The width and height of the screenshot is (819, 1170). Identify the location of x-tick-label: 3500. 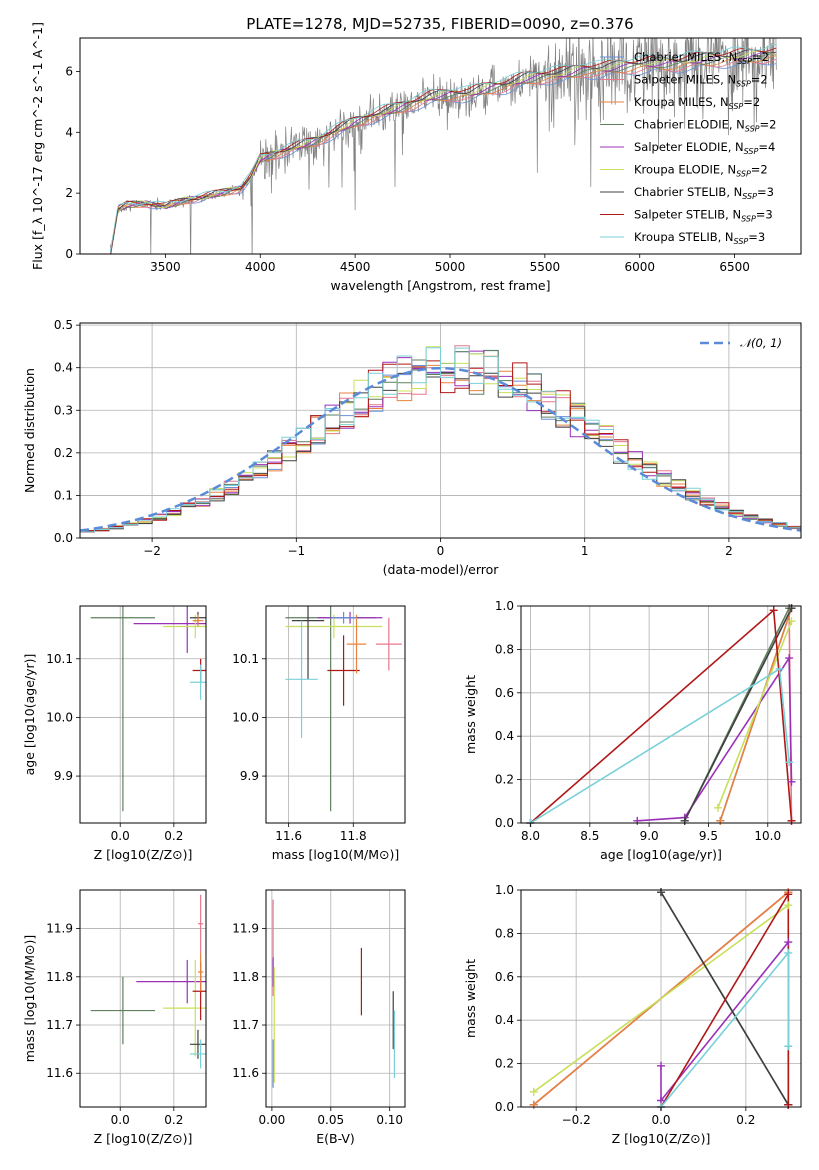
(165, 267).